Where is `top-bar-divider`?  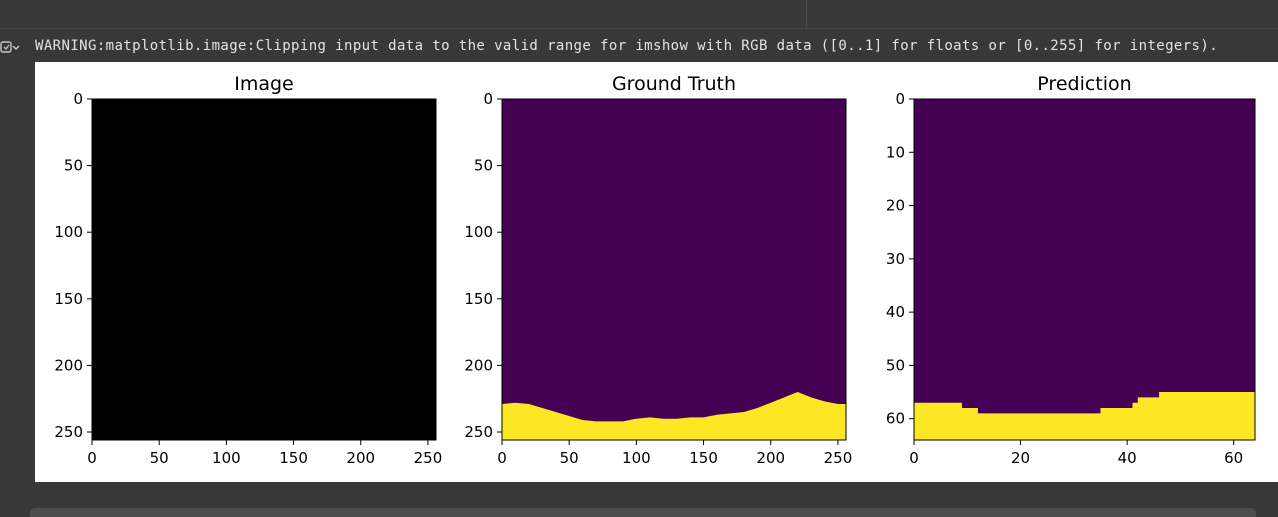
top-bar-divider is located at coordinates (806, 14).